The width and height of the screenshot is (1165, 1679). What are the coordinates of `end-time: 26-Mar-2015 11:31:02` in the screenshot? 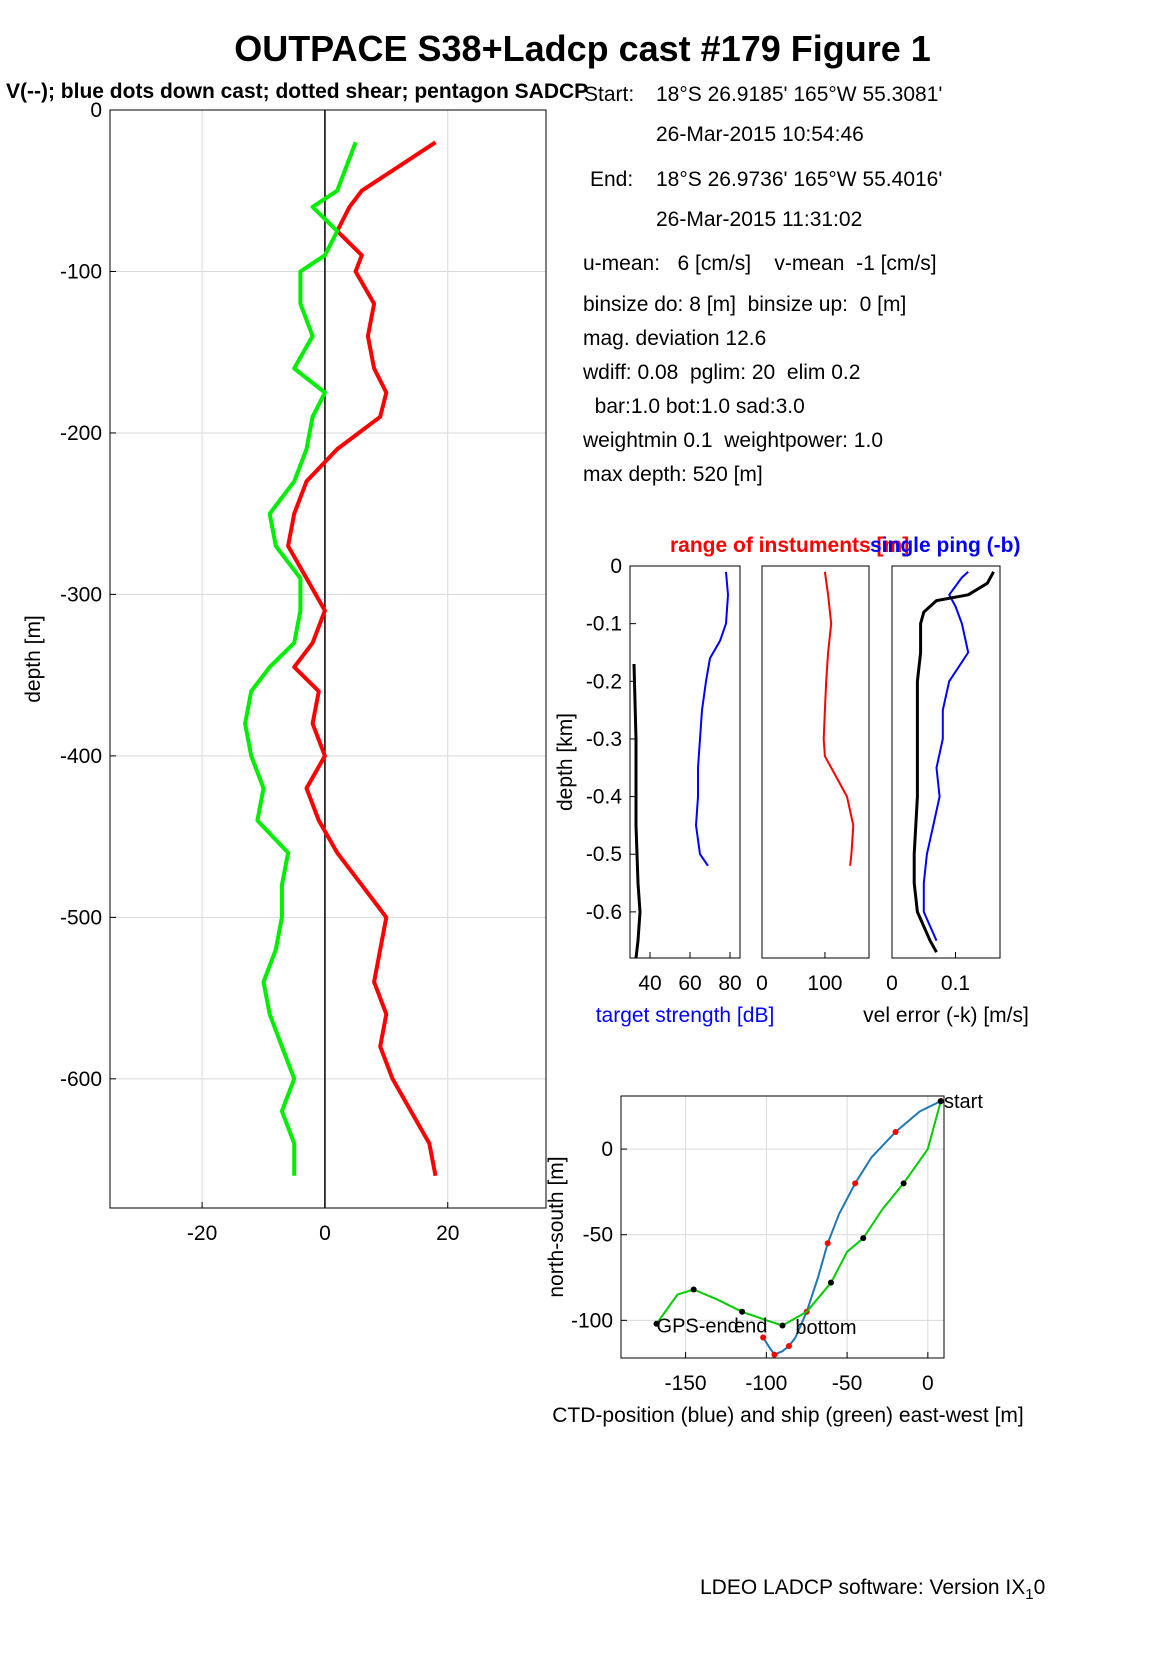 It's located at (759, 219).